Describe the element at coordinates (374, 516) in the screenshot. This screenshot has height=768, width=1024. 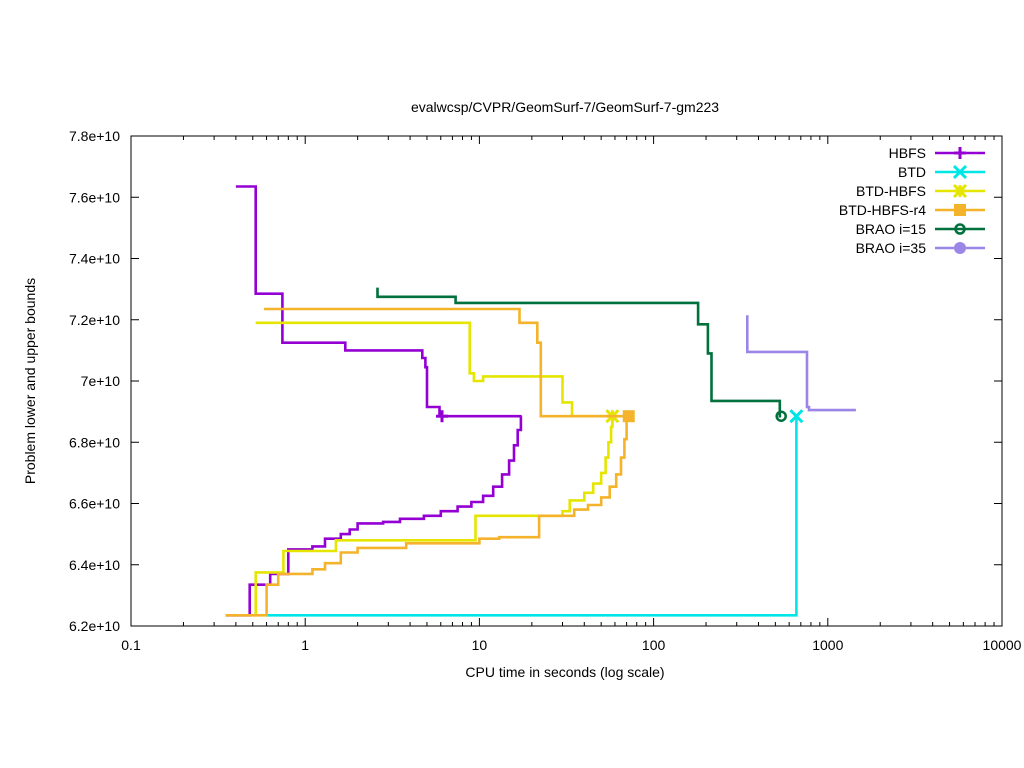
I see `series-hbfs-lower-line` at that location.